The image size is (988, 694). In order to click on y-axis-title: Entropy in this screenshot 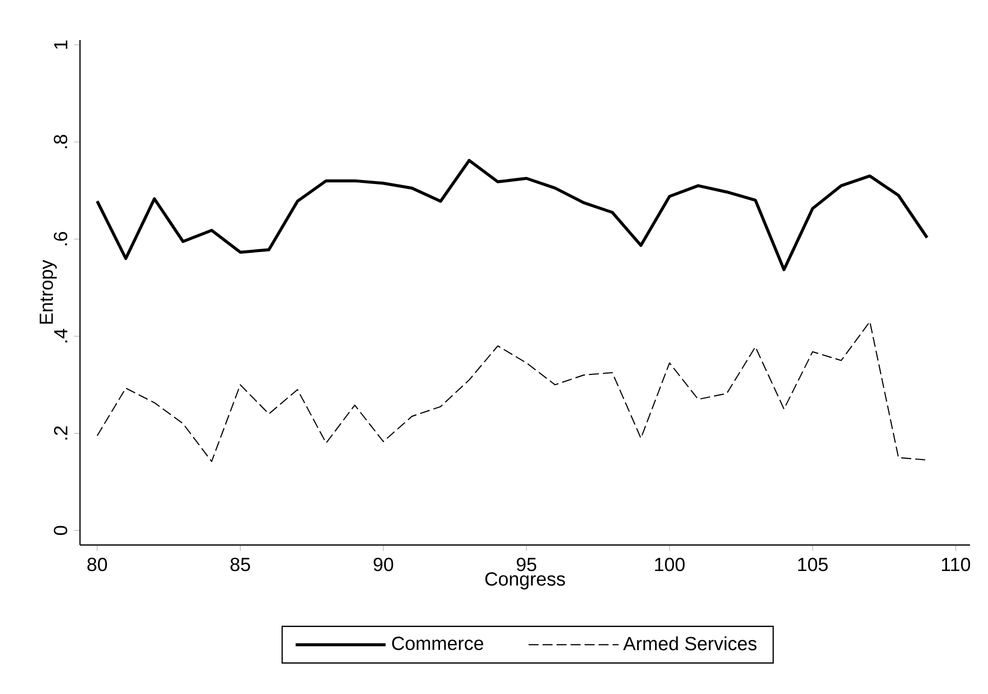, I will do `click(48, 292)`.